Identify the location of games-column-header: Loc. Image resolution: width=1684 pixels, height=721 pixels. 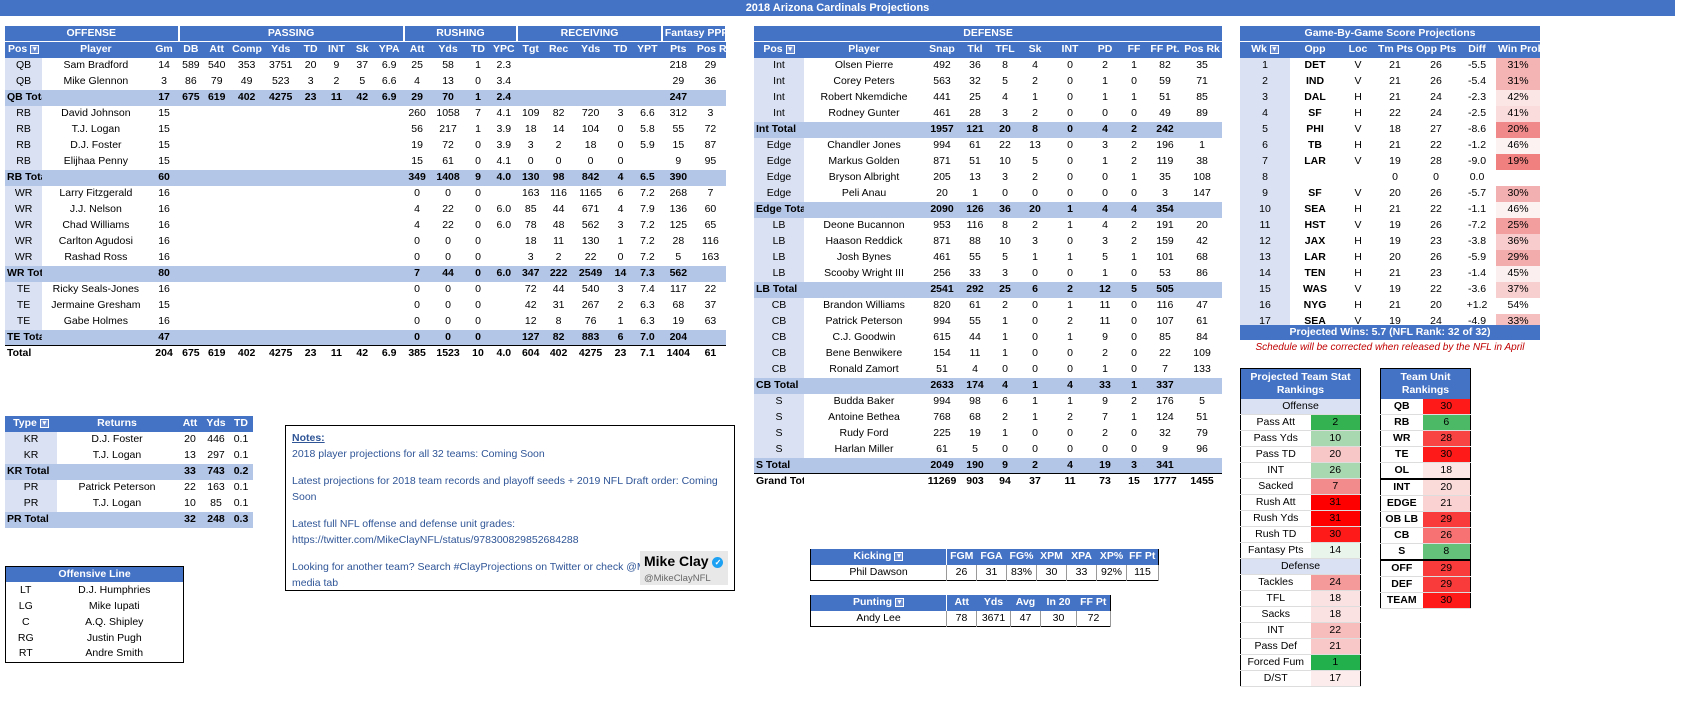
(1358, 49).